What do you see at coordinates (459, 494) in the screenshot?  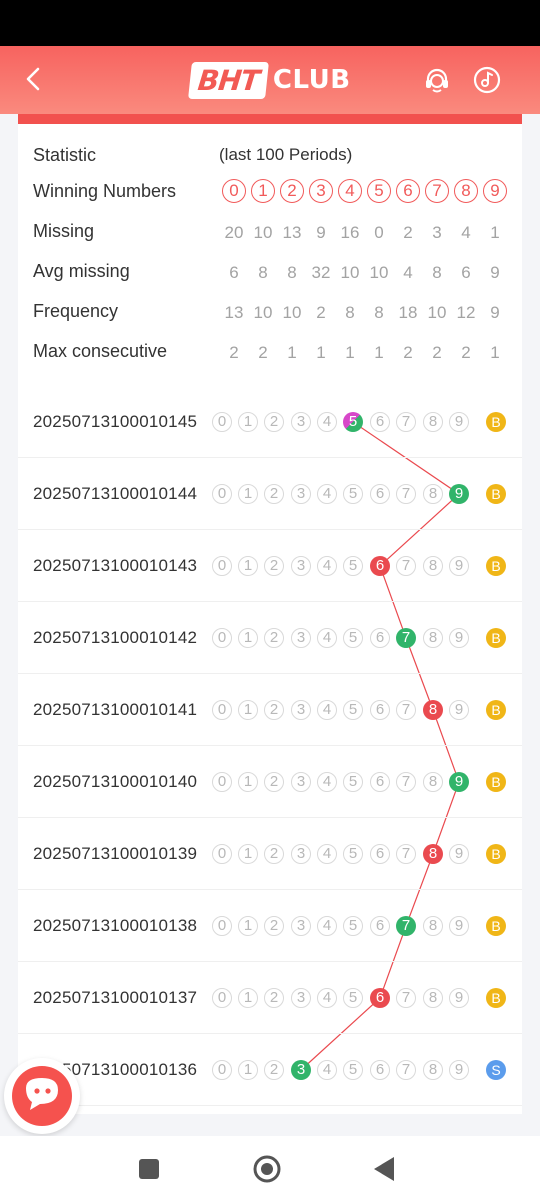 I see `winning-number-marker: 9` at bounding box center [459, 494].